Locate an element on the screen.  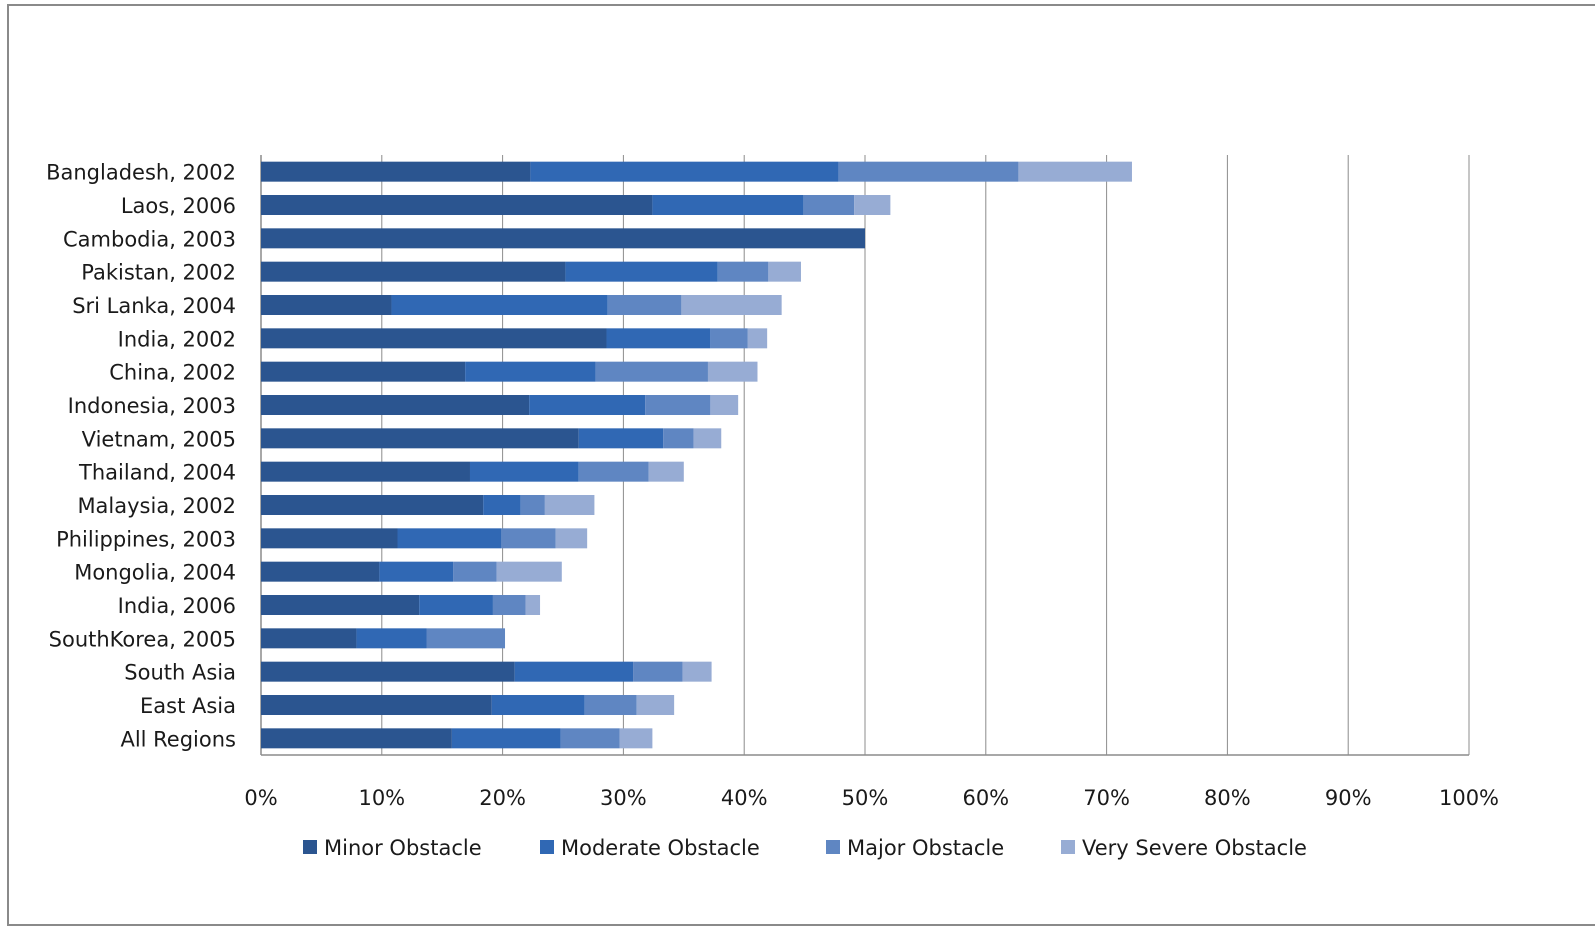
category-label: East Asia is located at coordinates (188, 706).